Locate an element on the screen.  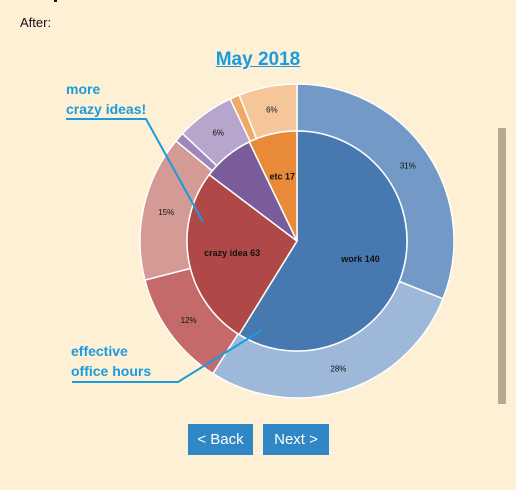
callout-office-hours-line2: office hours is located at coordinates (111, 371).